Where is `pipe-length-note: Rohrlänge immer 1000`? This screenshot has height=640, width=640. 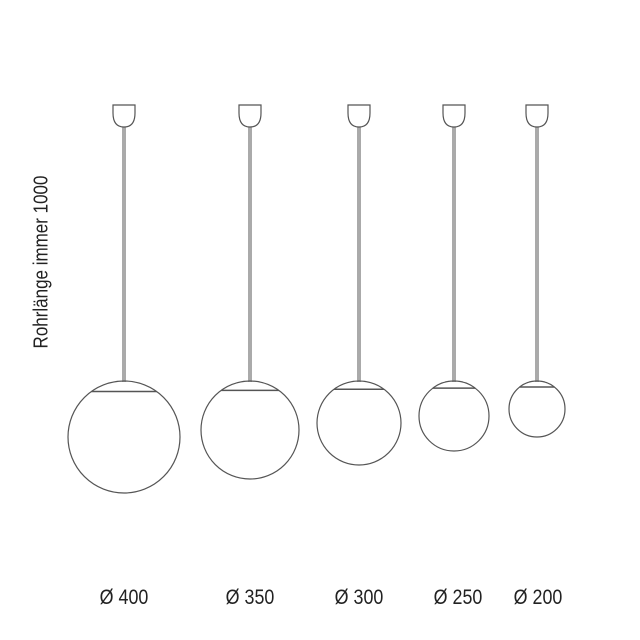 pipe-length-note: Rohrlänge immer 1000 is located at coordinates (41, 262).